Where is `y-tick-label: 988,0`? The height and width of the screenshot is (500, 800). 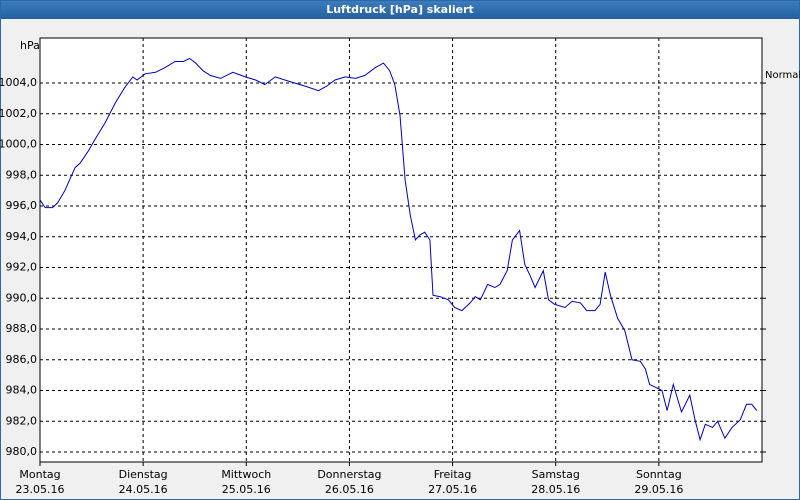 y-tick-label: 988,0 is located at coordinates (22, 328).